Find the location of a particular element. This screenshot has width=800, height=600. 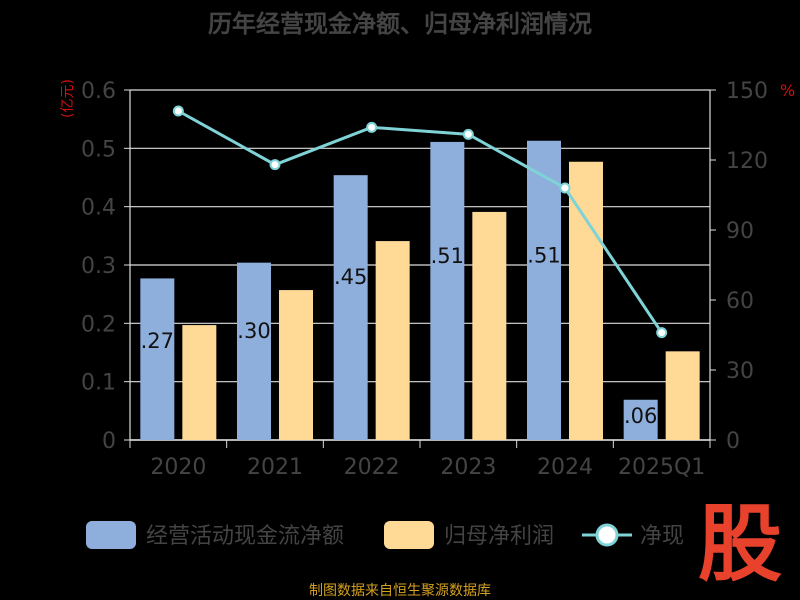

y-right-tick-label: 60 is located at coordinates (740, 301).